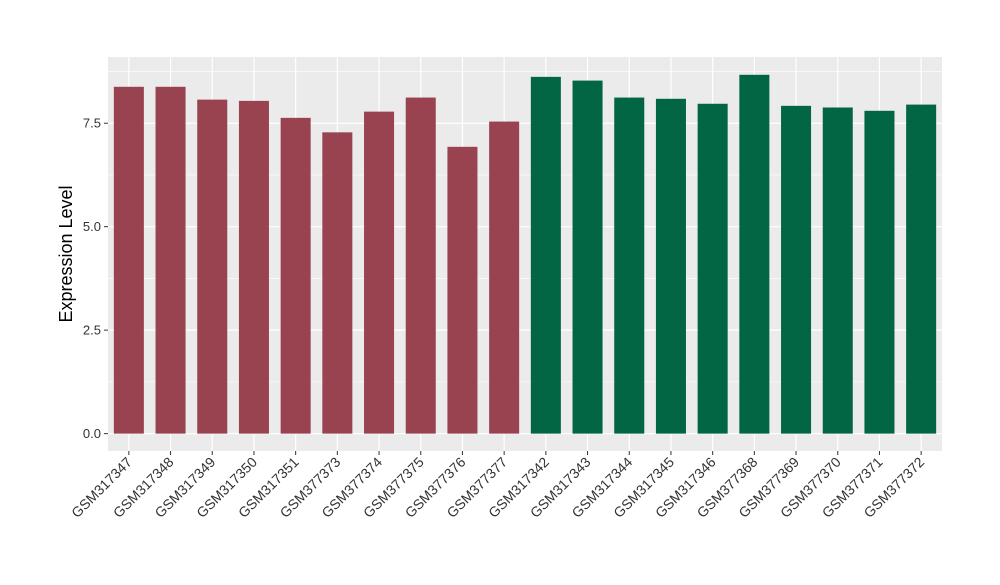 This screenshot has height=585, width=1000. Describe the element at coordinates (92, 330) in the screenshot. I see `y-tick-label: 2.5` at that location.